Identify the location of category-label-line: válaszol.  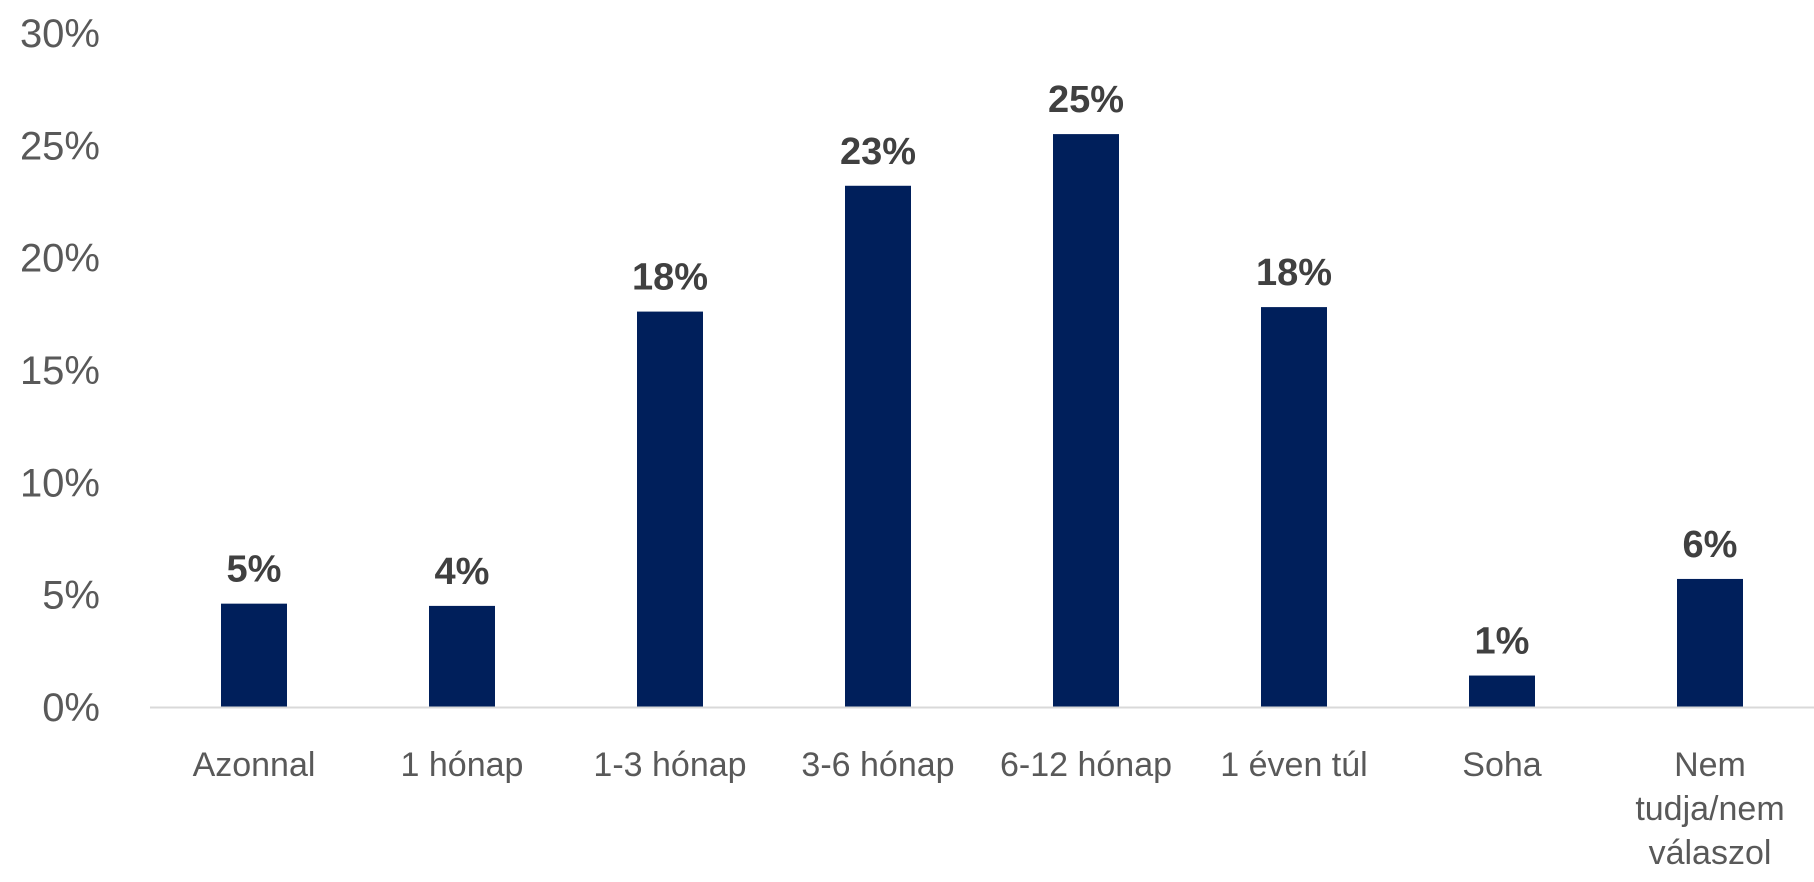
(1710, 853).